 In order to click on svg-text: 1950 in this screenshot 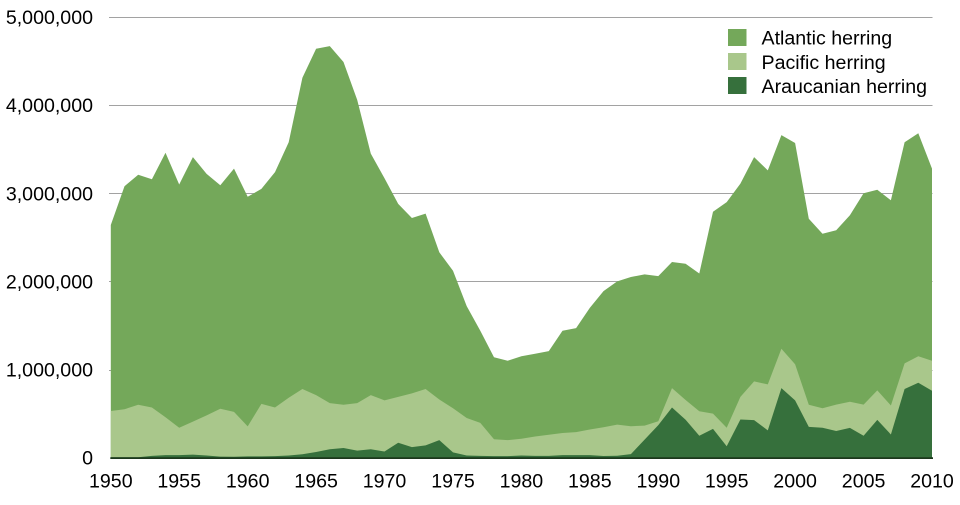, I will do `click(111, 482)`.